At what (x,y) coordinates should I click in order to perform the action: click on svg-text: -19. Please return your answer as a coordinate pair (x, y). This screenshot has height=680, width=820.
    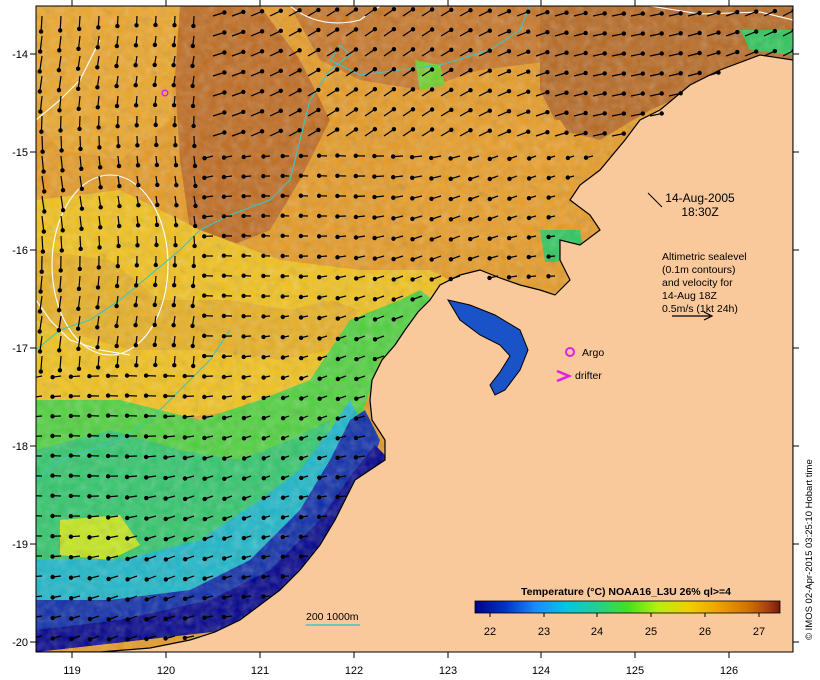
    Looking at the image, I should click on (20, 545).